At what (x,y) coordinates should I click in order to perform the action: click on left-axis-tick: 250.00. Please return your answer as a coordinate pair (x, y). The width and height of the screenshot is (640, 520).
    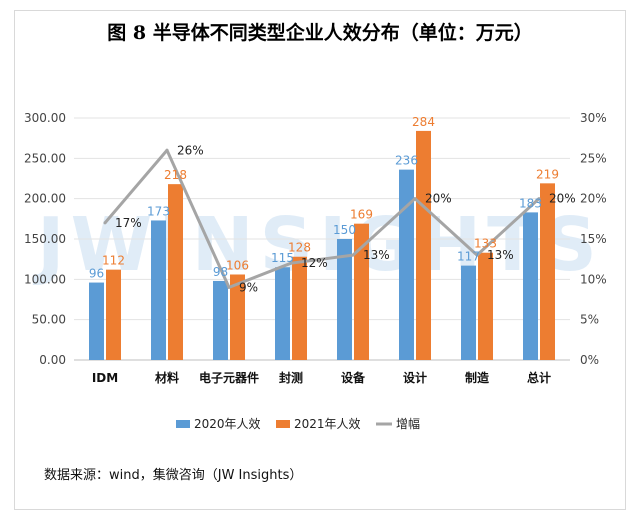
    Looking at the image, I should click on (45, 158).